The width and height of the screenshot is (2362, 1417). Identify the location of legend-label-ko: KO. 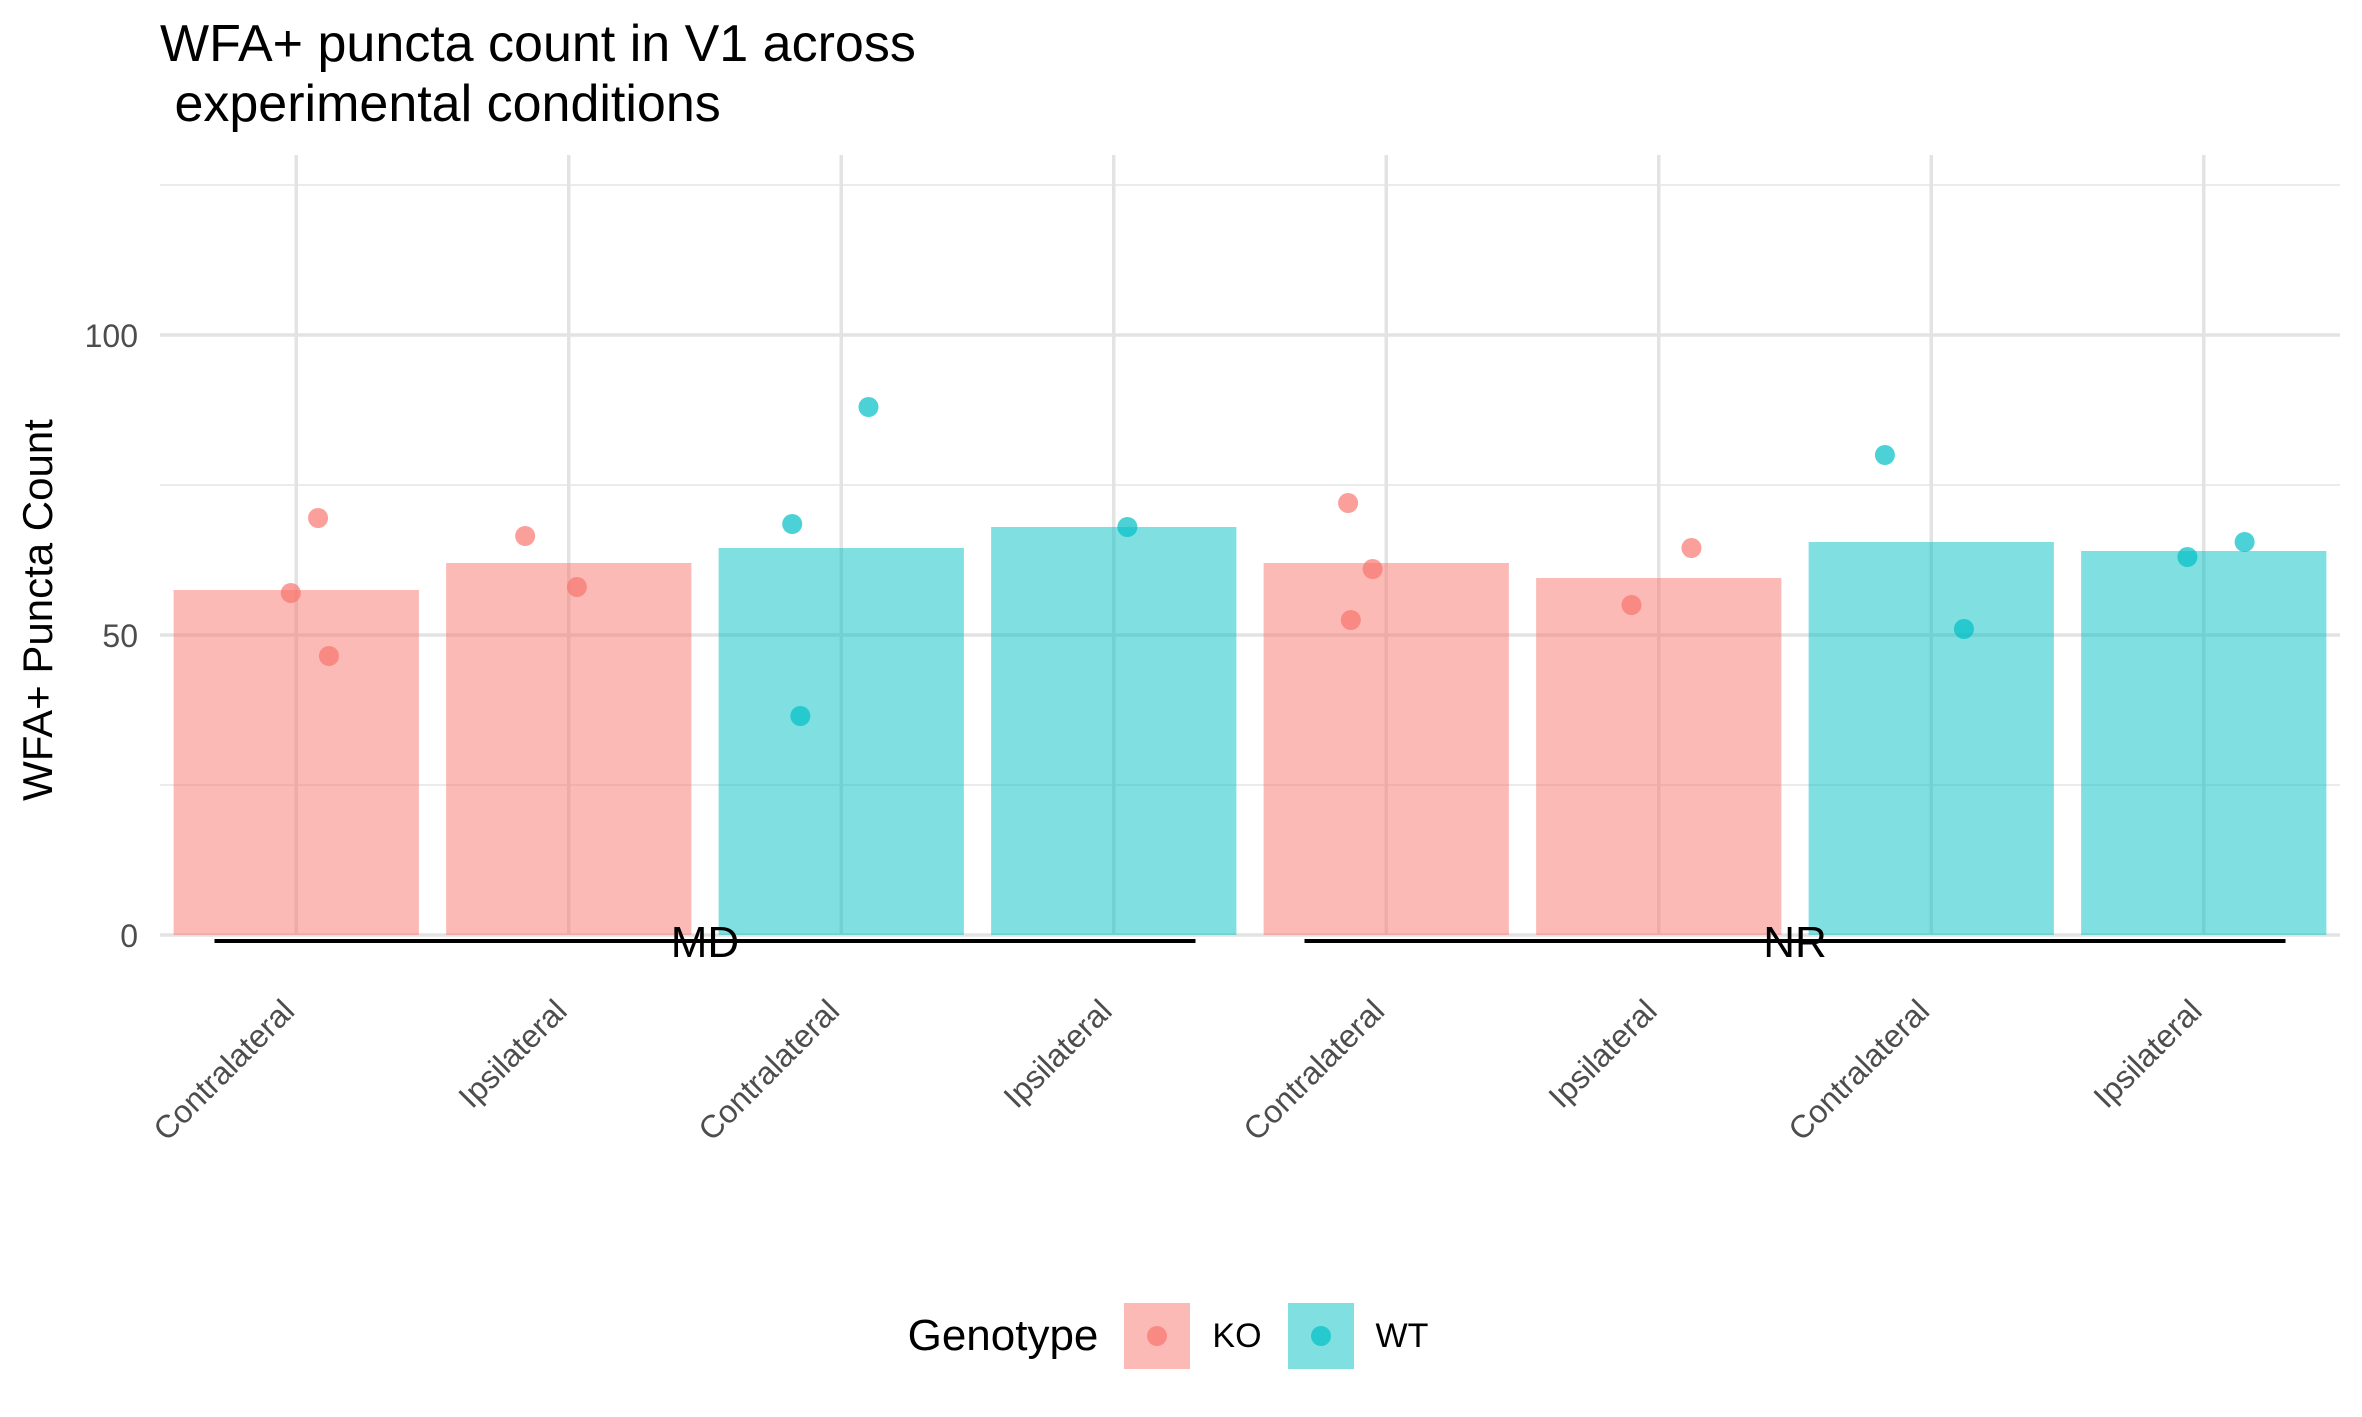
(1237, 1335).